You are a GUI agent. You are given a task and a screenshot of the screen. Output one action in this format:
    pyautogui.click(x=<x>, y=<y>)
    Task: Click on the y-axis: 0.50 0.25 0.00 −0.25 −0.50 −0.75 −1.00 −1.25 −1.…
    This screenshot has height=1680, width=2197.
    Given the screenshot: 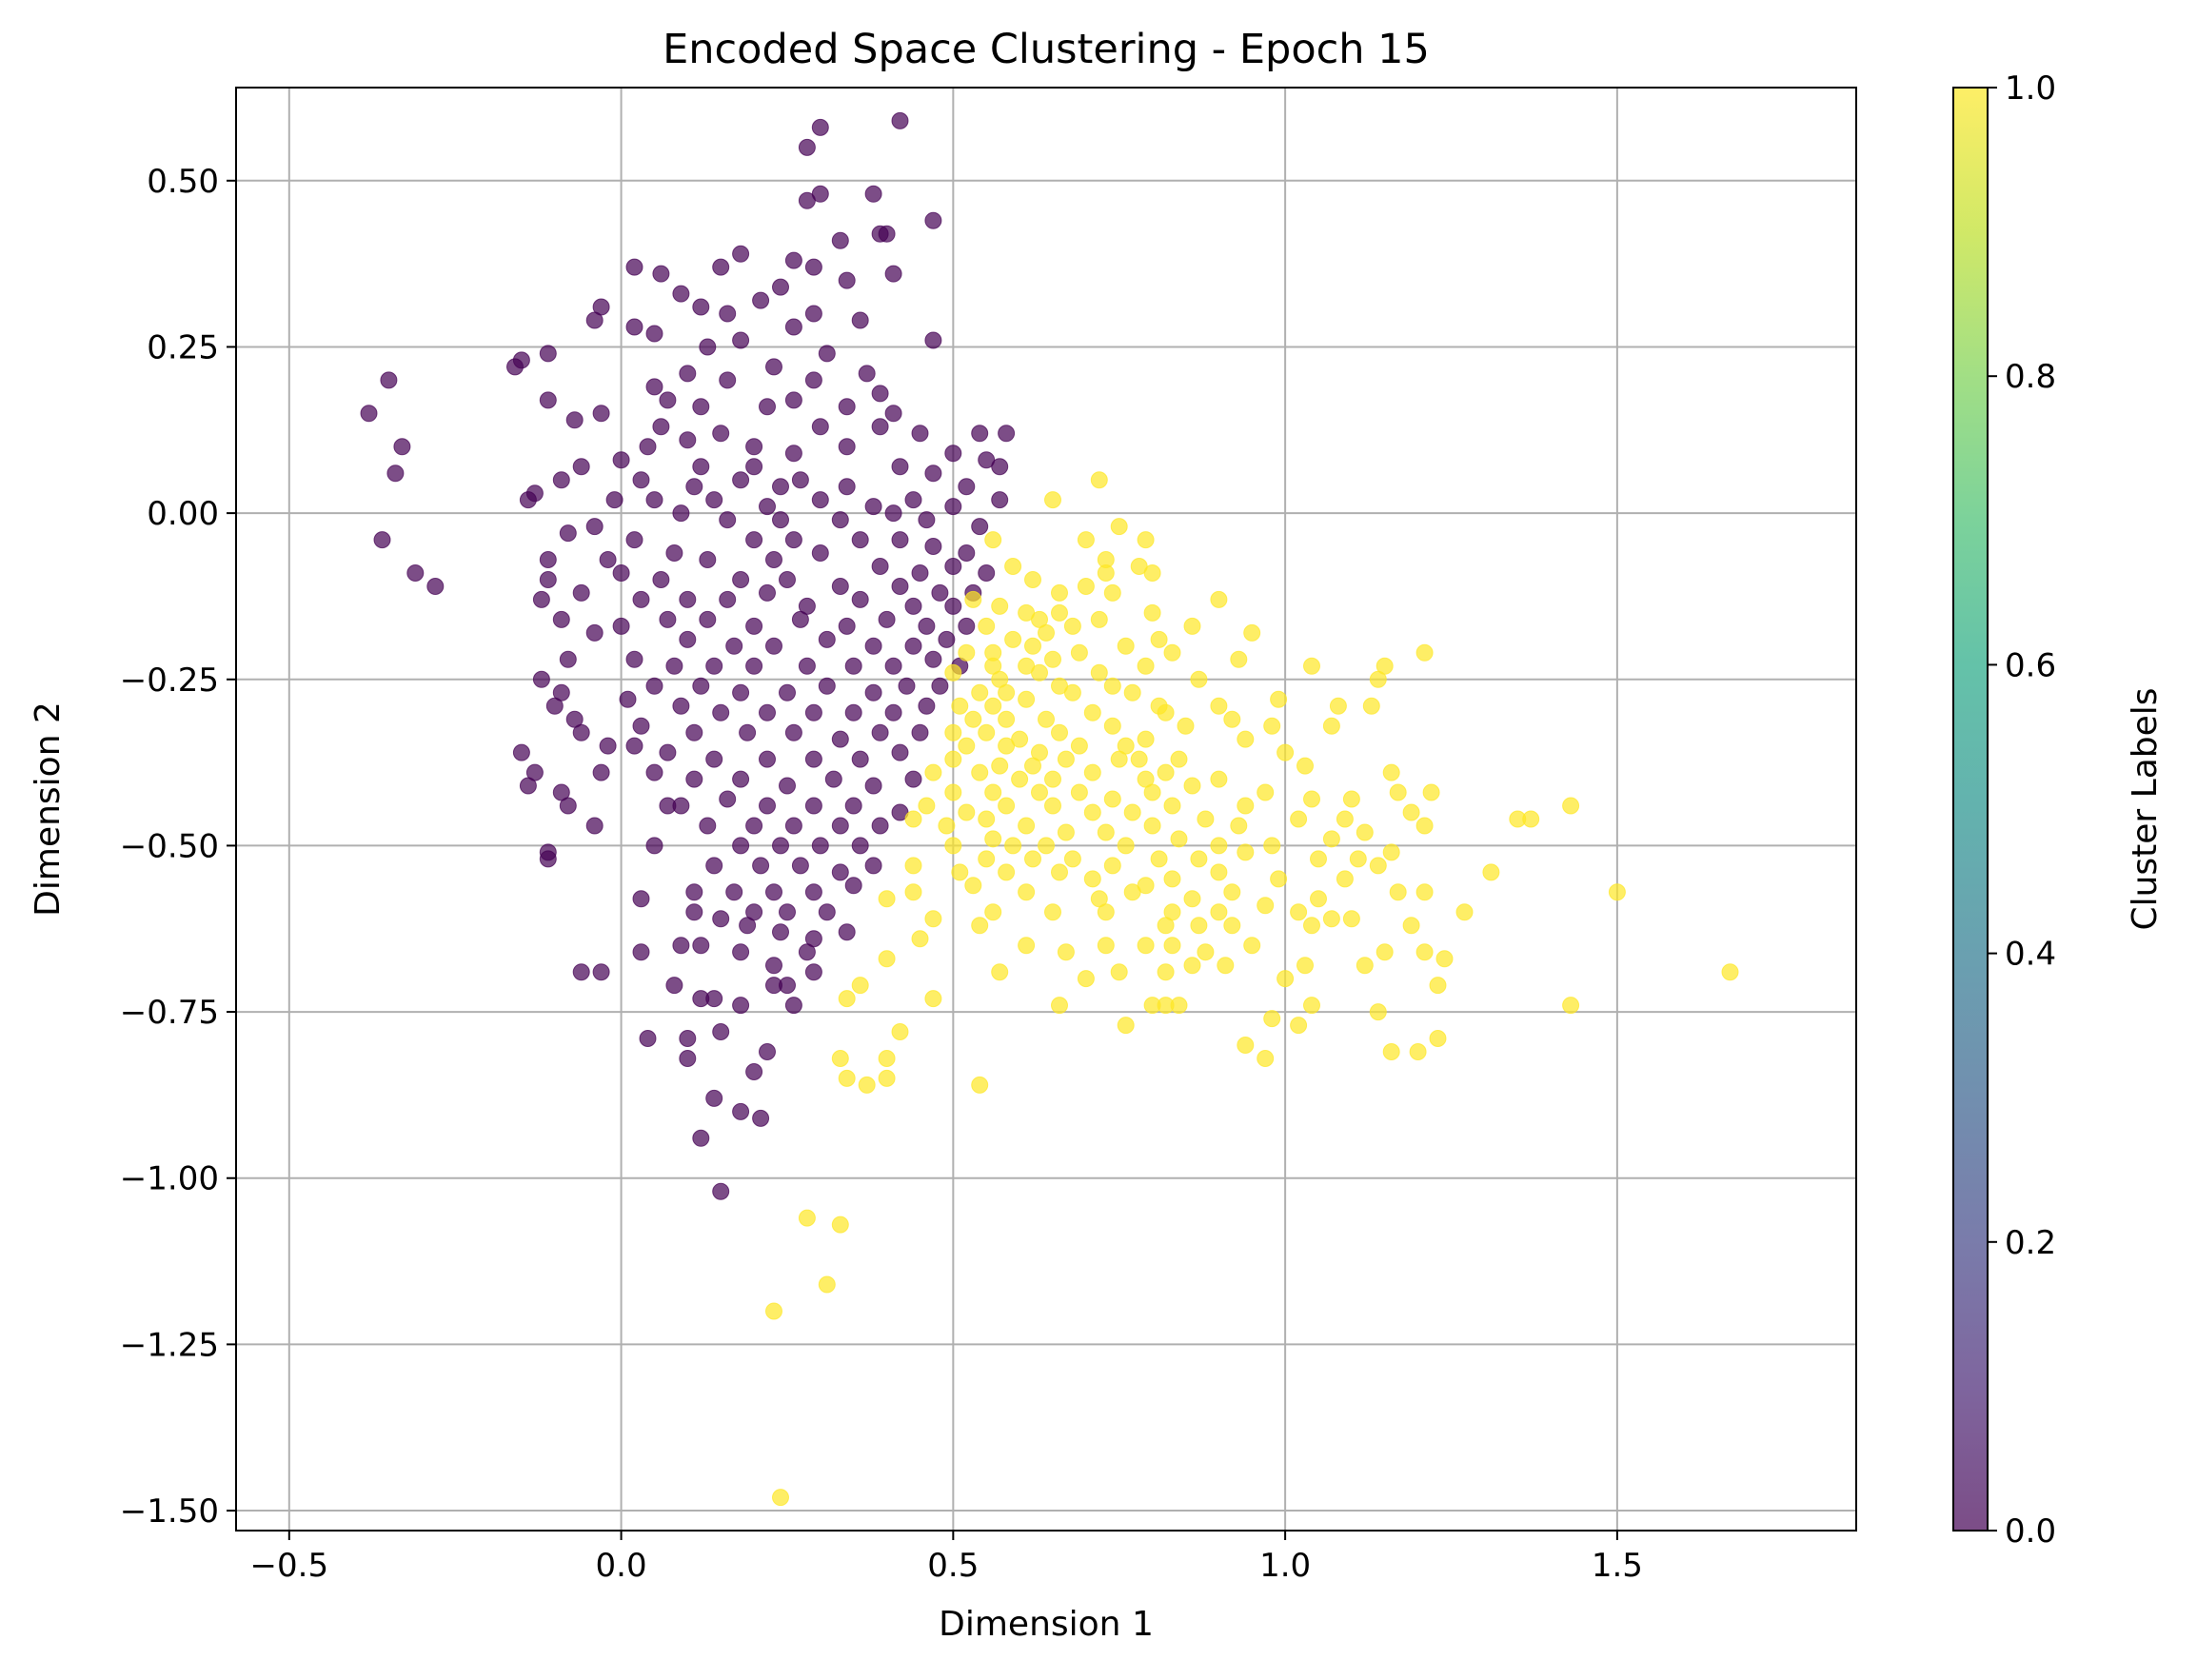 What is the action you would take?
    pyautogui.click(x=178, y=847)
    